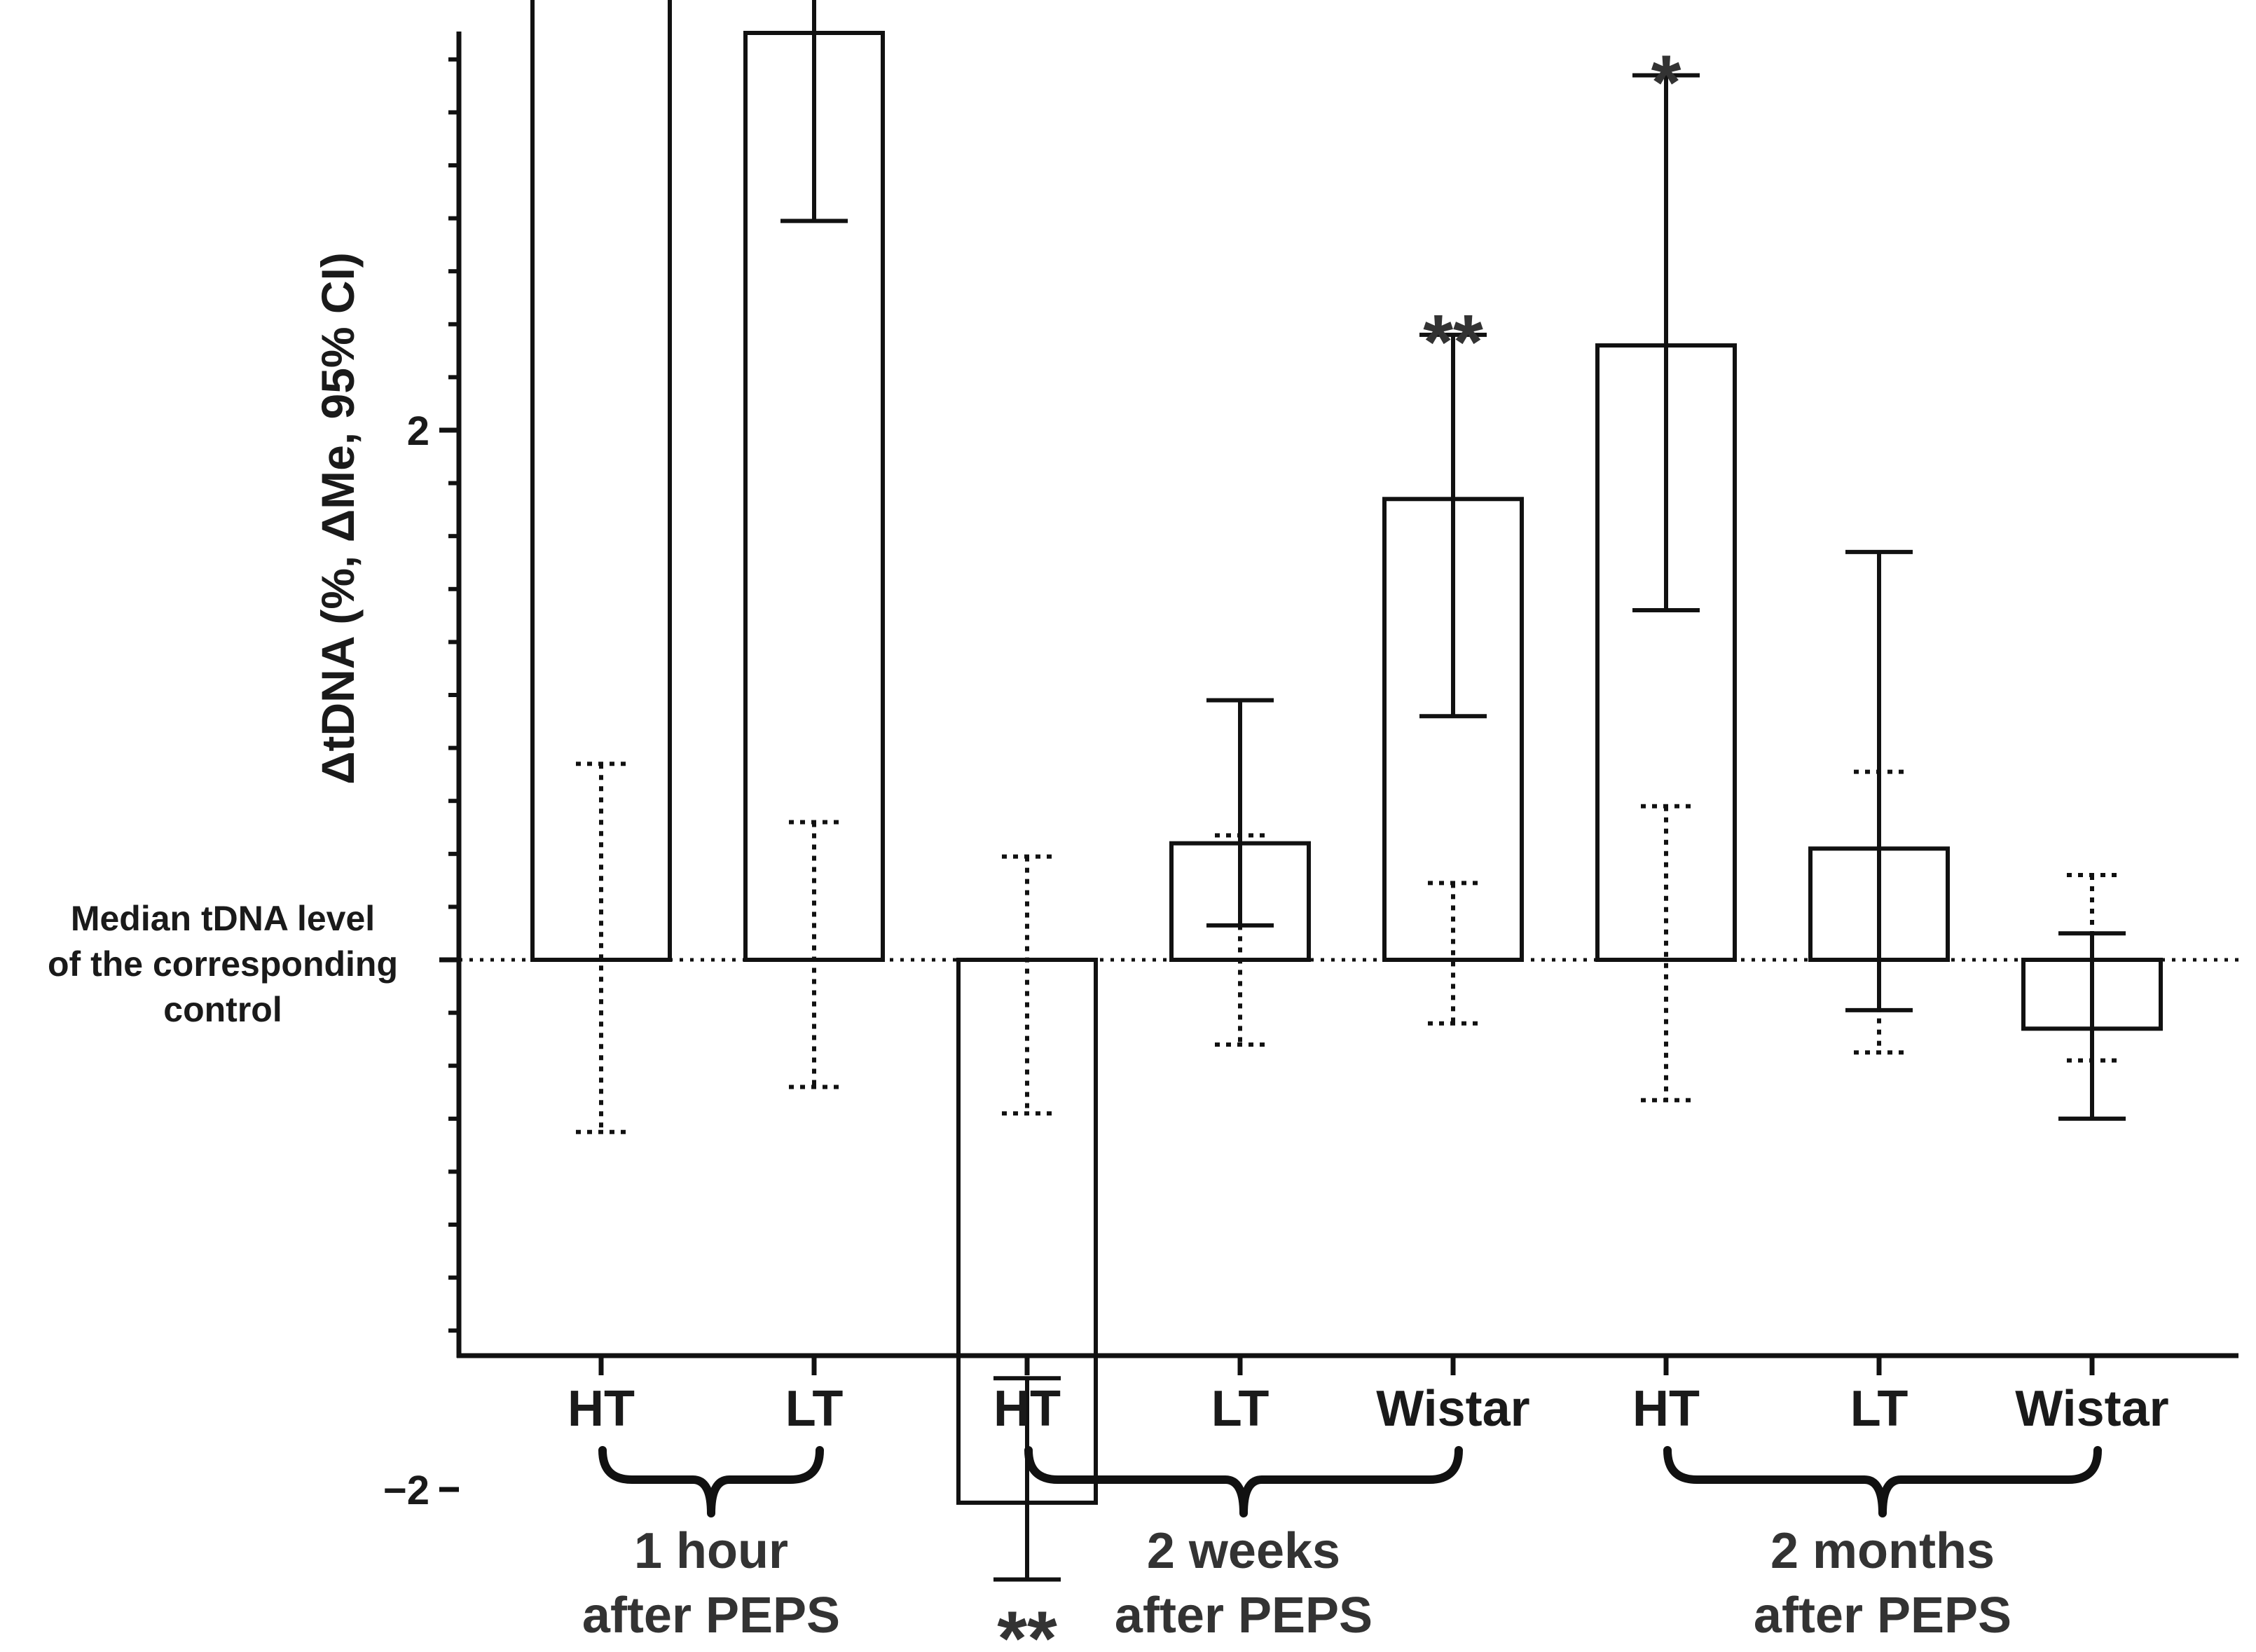  What do you see at coordinates (406, 1490) in the screenshot?
I see `y-tick-label: −2` at bounding box center [406, 1490].